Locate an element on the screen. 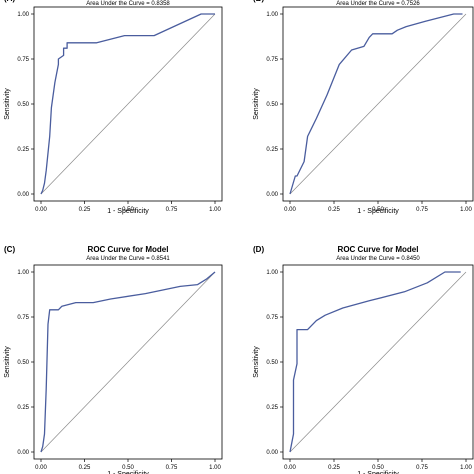 This screenshot has height=474, width=474. chart-subtitle: Area Under the Curve = 0.8358 is located at coordinates (128, 4).